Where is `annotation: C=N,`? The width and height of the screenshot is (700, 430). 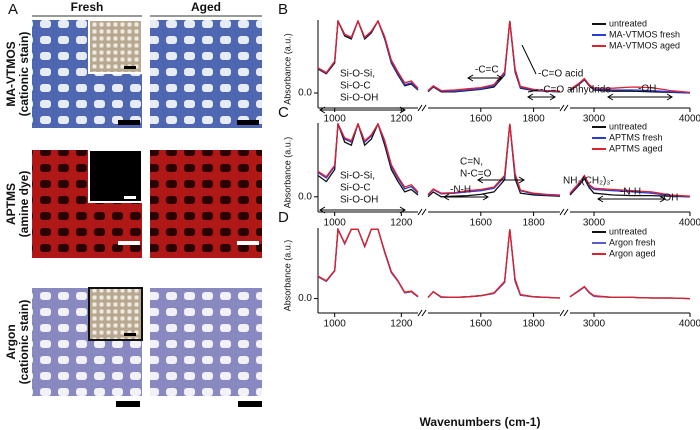 annotation: C=N, is located at coordinates (471, 162).